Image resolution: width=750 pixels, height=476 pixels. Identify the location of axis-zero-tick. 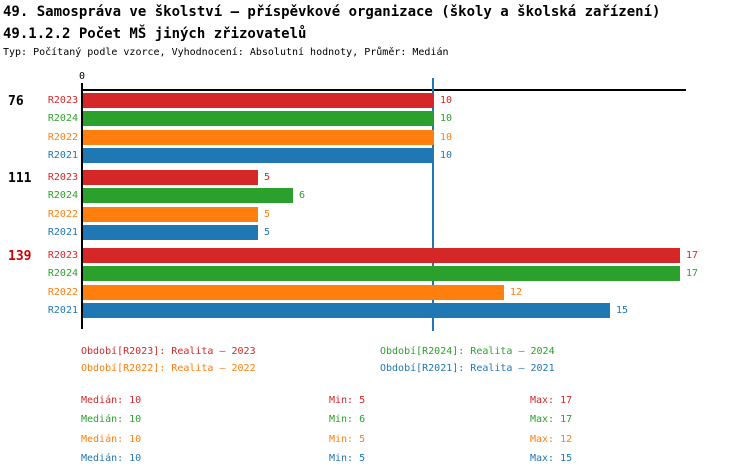
(82, 86).